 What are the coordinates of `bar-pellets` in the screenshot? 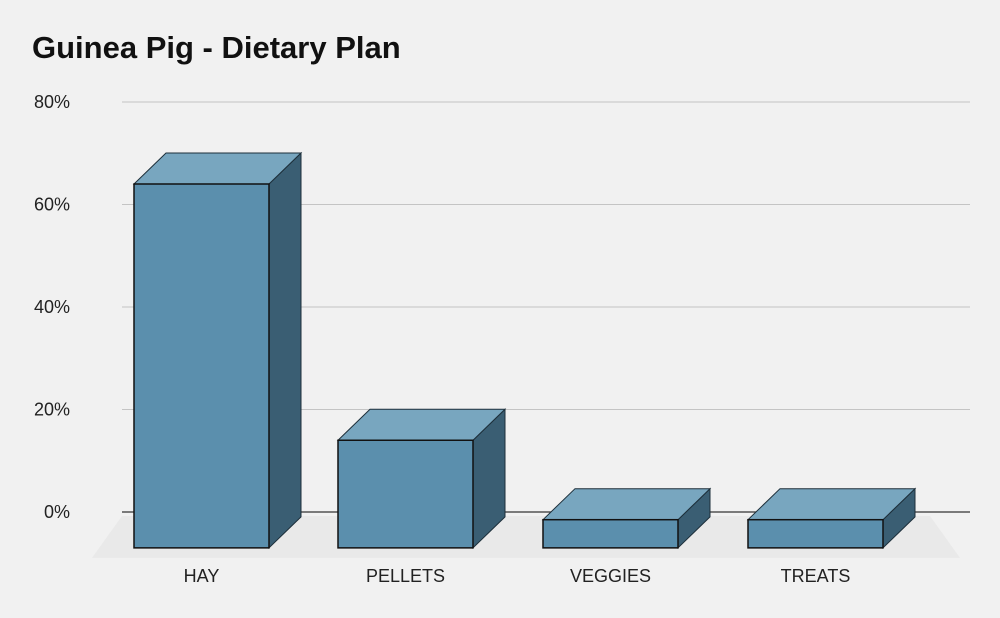 It's located at (405, 494).